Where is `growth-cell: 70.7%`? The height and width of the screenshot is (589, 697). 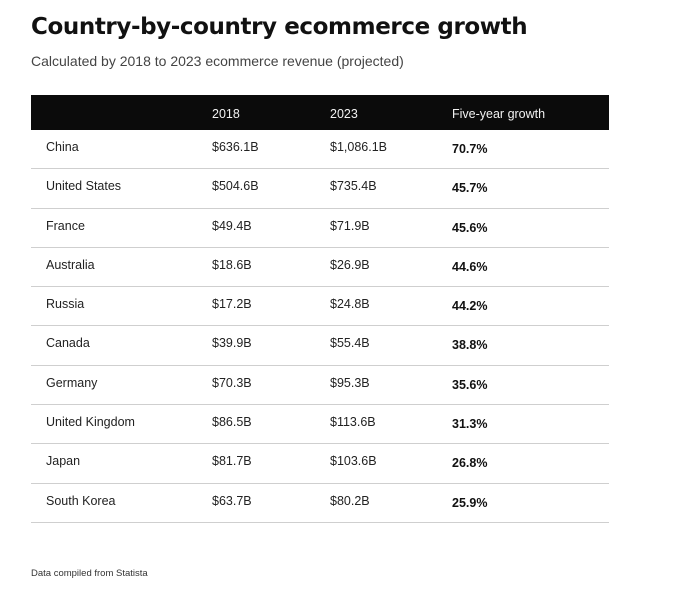 growth-cell: 70.7% is located at coordinates (470, 149).